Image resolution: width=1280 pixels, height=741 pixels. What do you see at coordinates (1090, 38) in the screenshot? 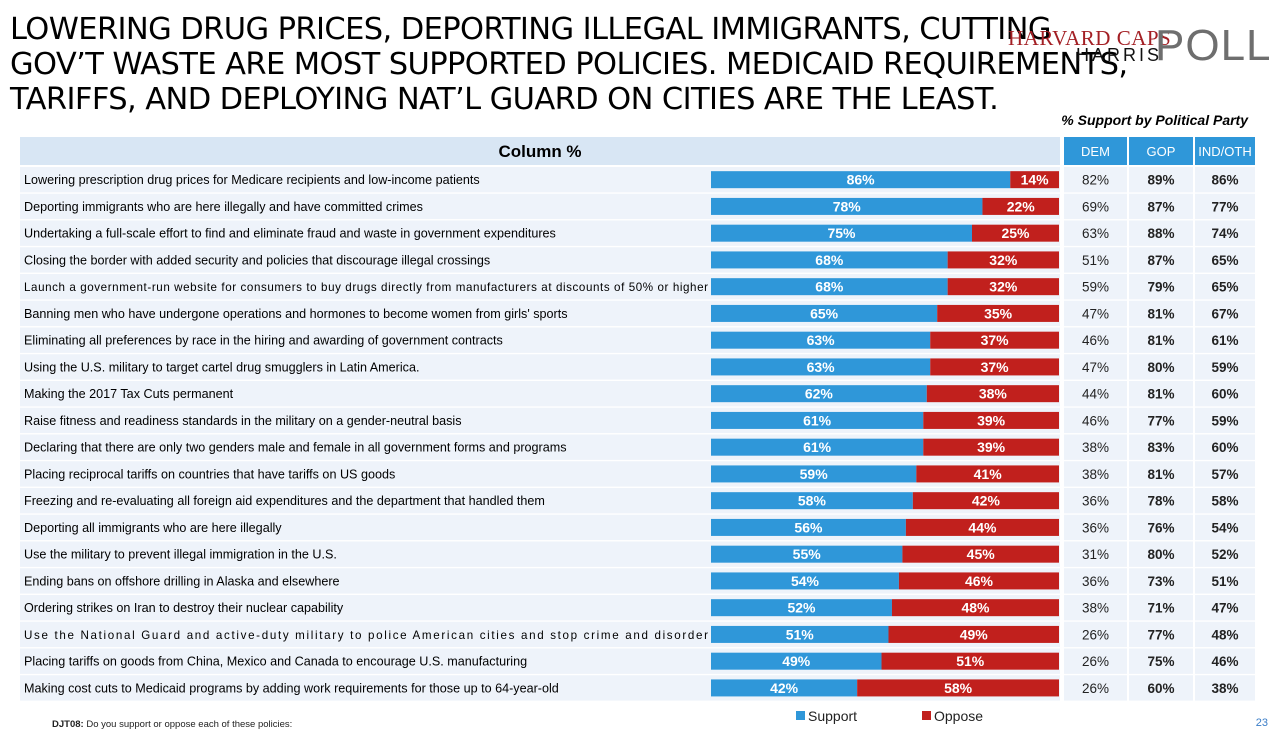
I see `logo-top-text: HARVARD CAPS` at bounding box center [1090, 38].